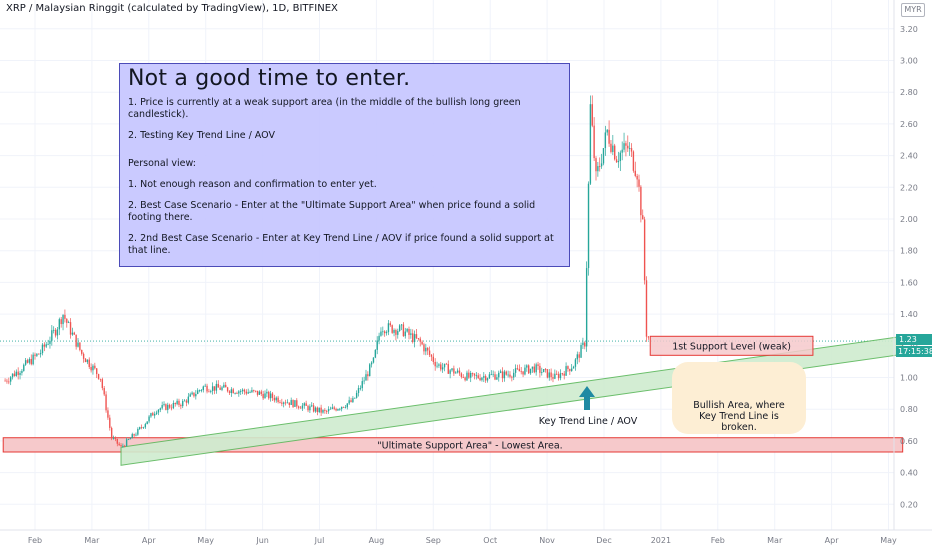 The image size is (932, 554). I want to click on currency-badge: MYR, so click(913, 10).